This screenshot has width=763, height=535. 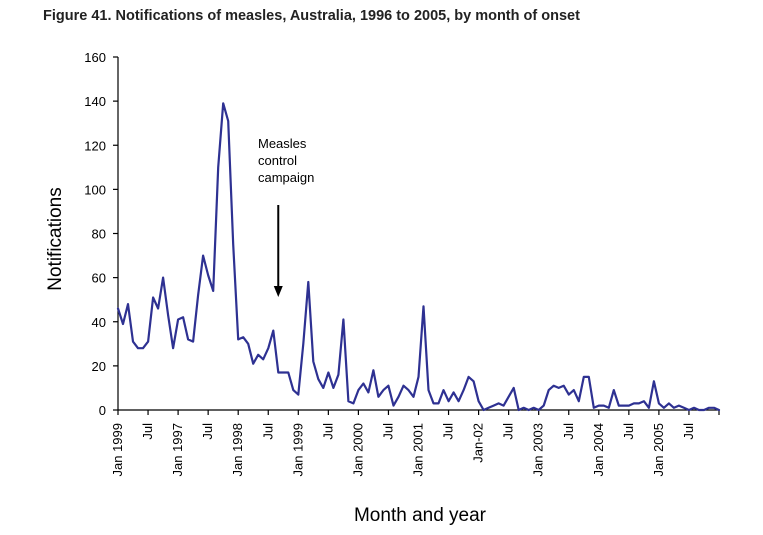 I want to click on x-axis-title: Month and year, so click(x=420, y=515).